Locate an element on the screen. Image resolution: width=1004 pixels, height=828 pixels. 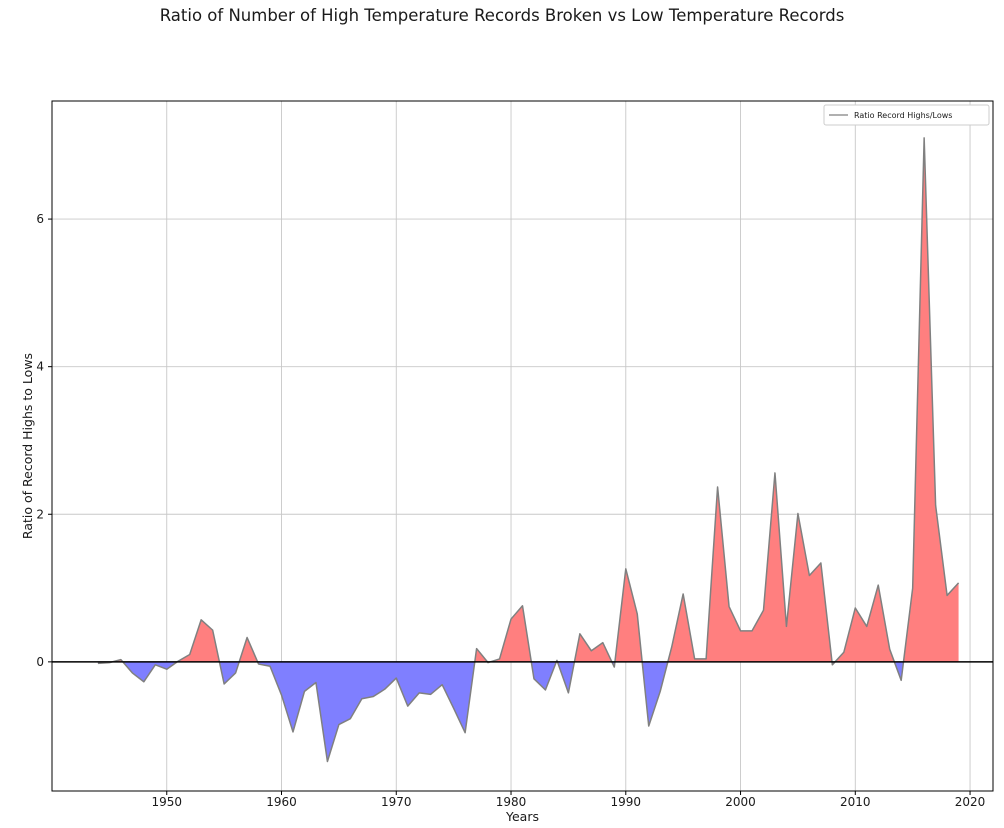
x-tick-label: 1990 is located at coordinates (626, 802).